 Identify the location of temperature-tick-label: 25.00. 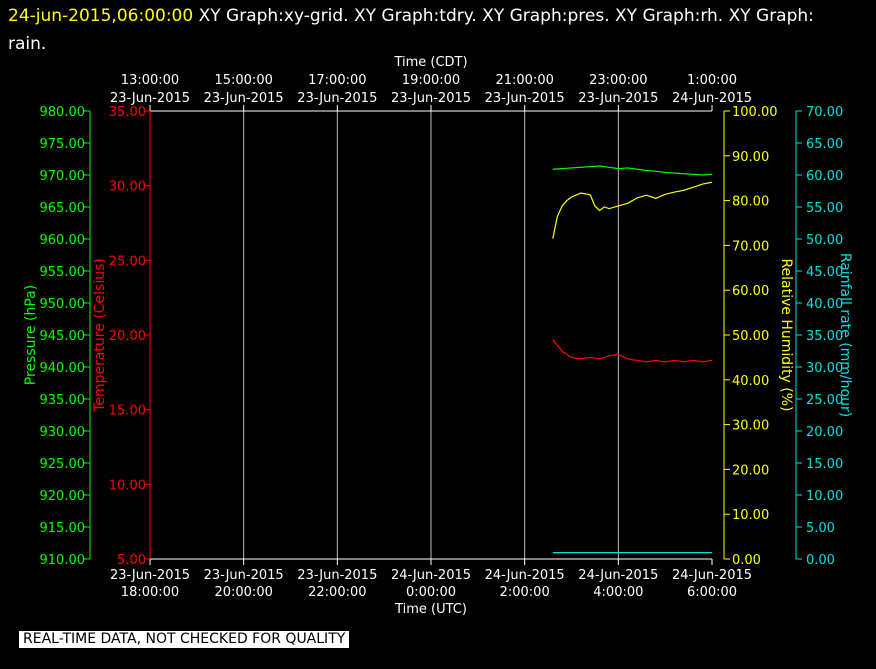
(127, 261).